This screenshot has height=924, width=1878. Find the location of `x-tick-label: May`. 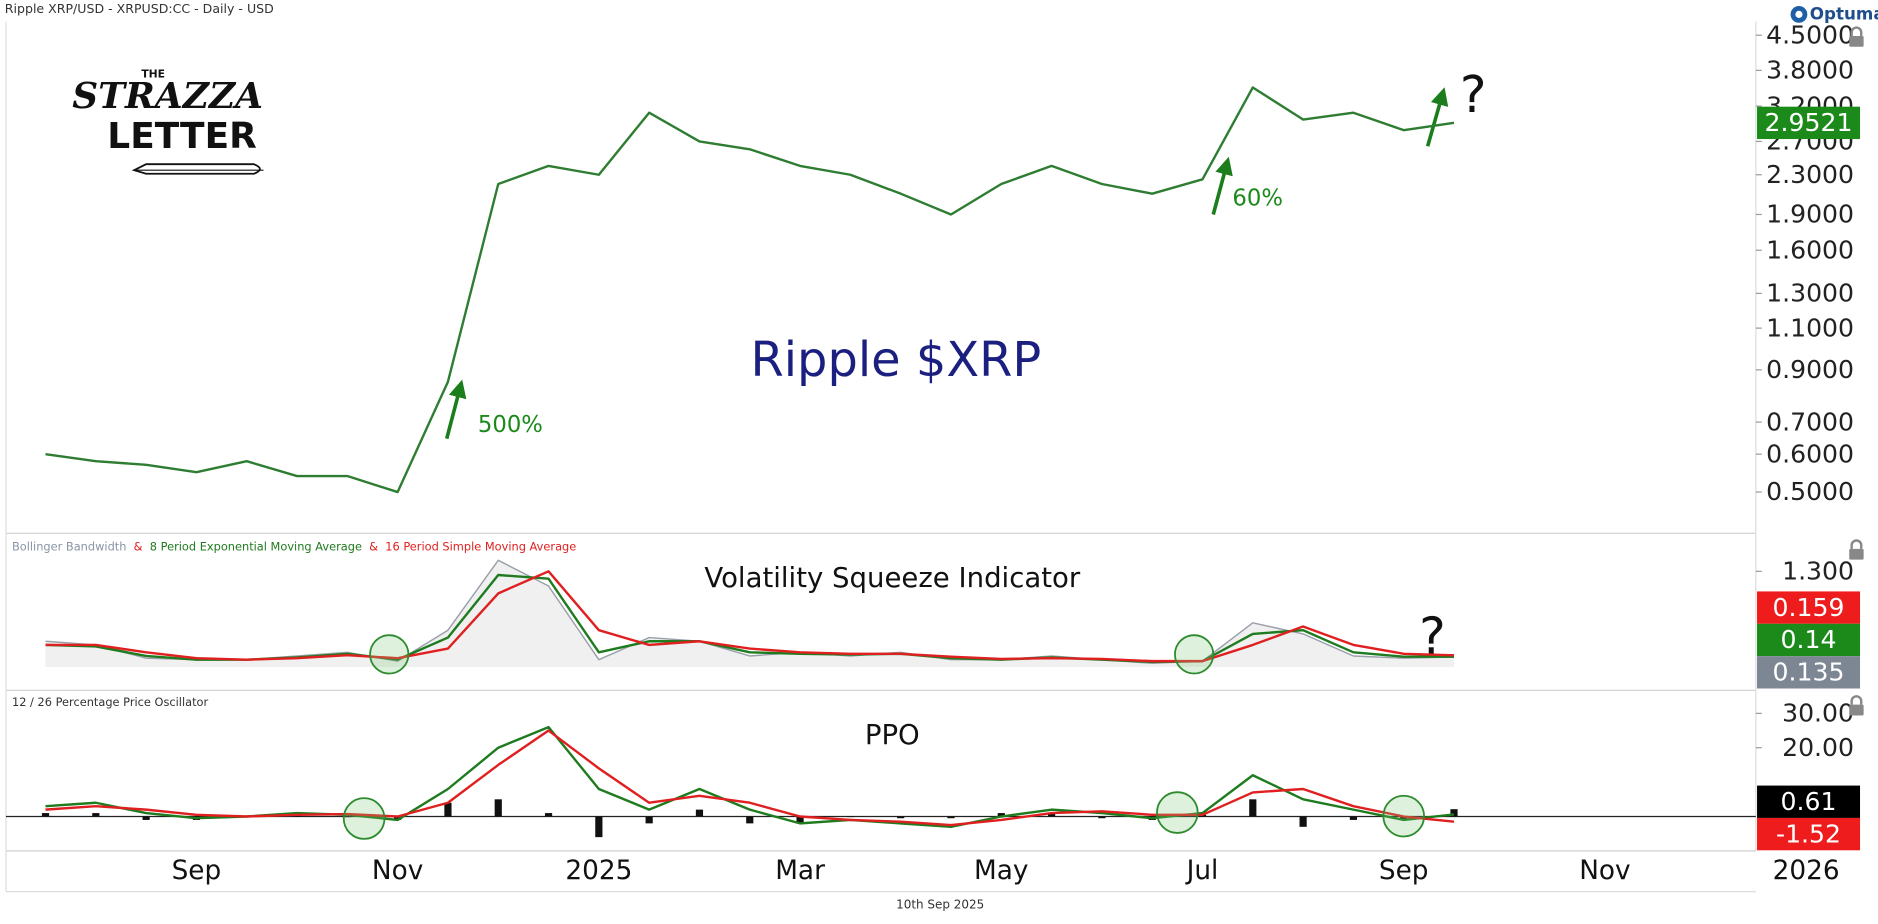

x-tick-label: May is located at coordinates (1001, 871).